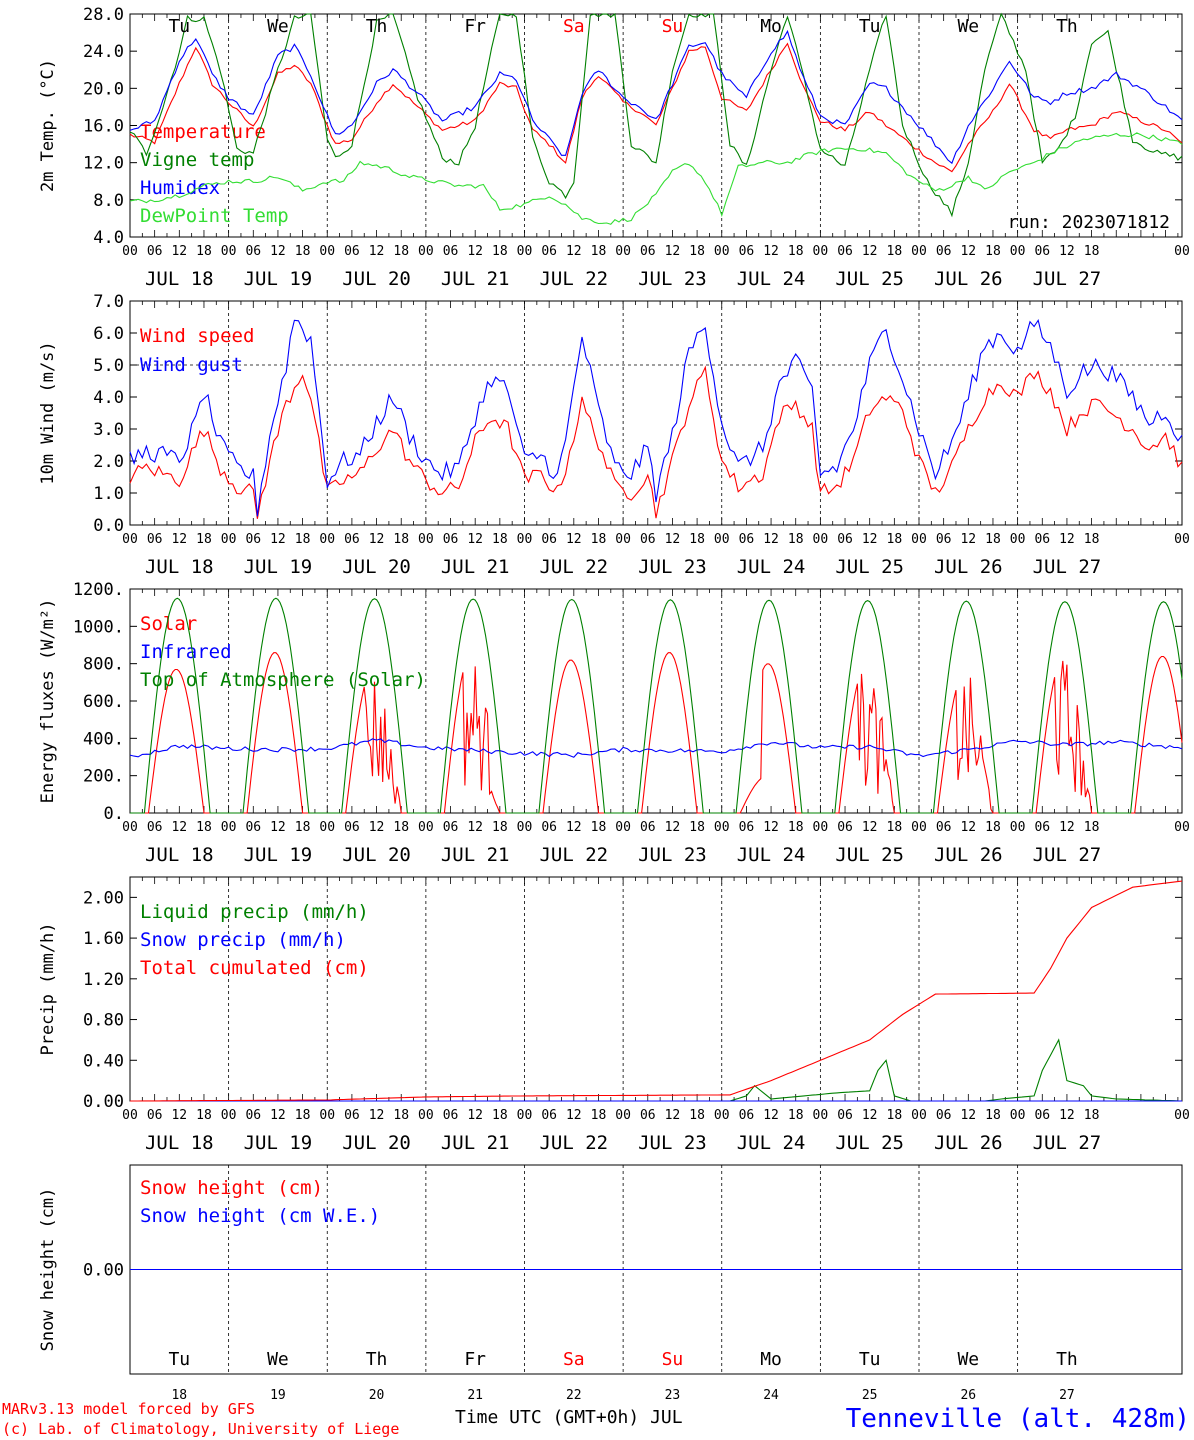  I want to click on date-label: JUL 26, so click(968, 1143).